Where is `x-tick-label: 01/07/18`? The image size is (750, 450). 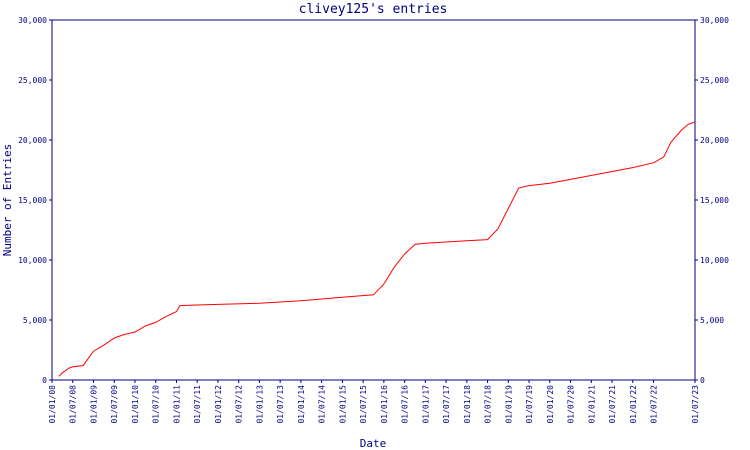 x-tick-label: 01/07/18 is located at coordinates (488, 404).